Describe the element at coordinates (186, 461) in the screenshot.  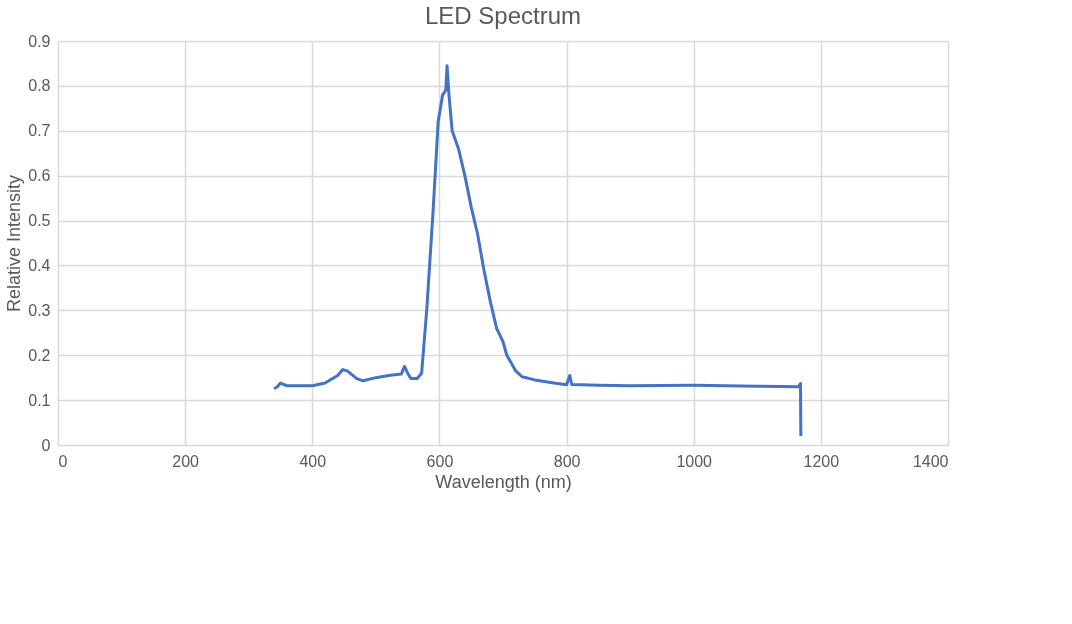
I see `x-tick-label: 200` at that location.